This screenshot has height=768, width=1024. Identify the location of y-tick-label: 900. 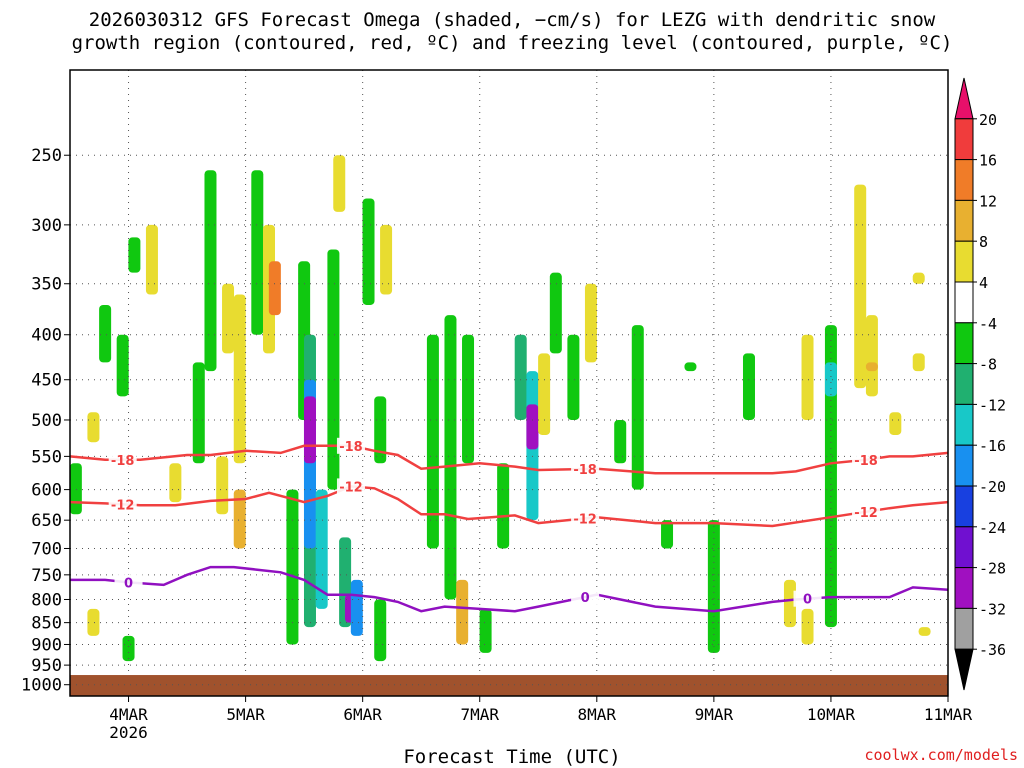
(46, 645).